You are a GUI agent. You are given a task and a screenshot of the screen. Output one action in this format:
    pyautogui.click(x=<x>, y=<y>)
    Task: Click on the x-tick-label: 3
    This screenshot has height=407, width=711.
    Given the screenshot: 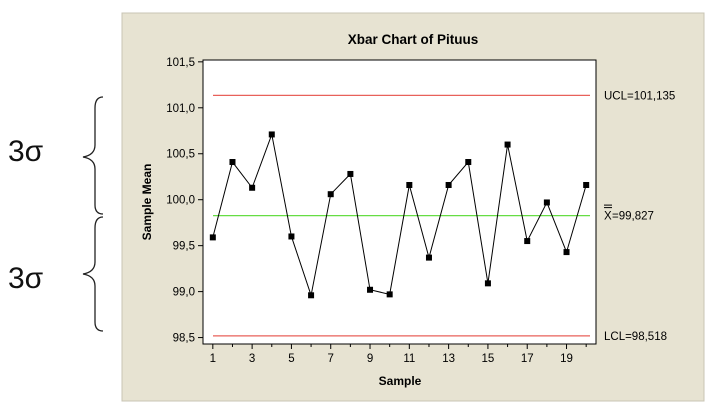 What is the action you would take?
    pyautogui.click(x=252, y=359)
    